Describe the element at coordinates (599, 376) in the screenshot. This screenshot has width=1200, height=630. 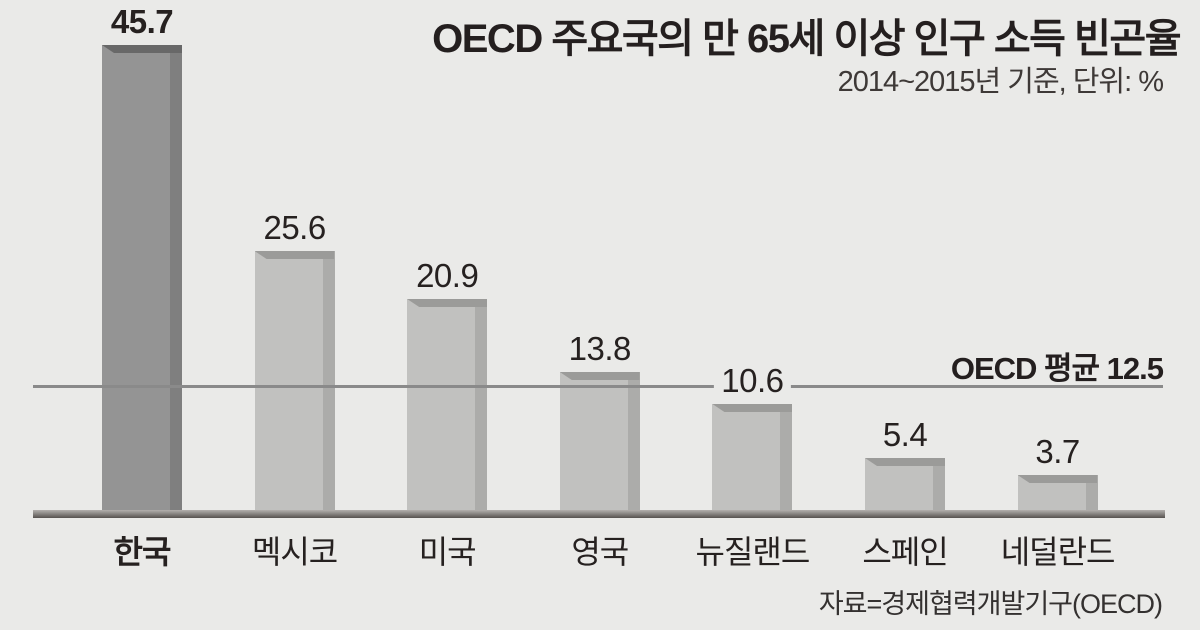
I see `bar-top-bevel-uk` at that location.